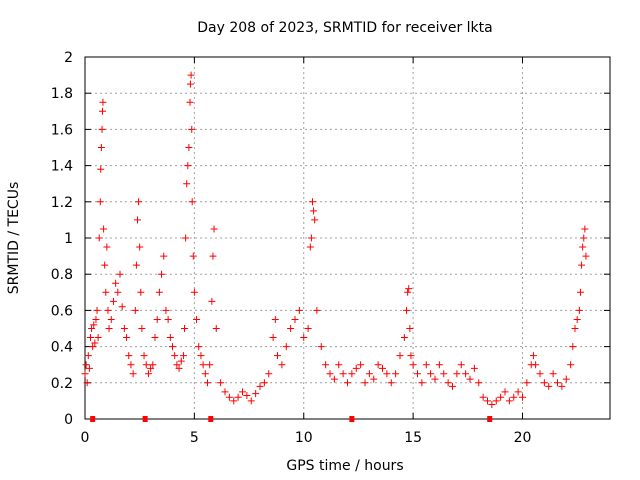 The width and height of the screenshot is (640, 480). What do you see at coordinates (68, 58) in the screenshot?
I see `y-tick-label: 2` at bounding box center [68, 58].